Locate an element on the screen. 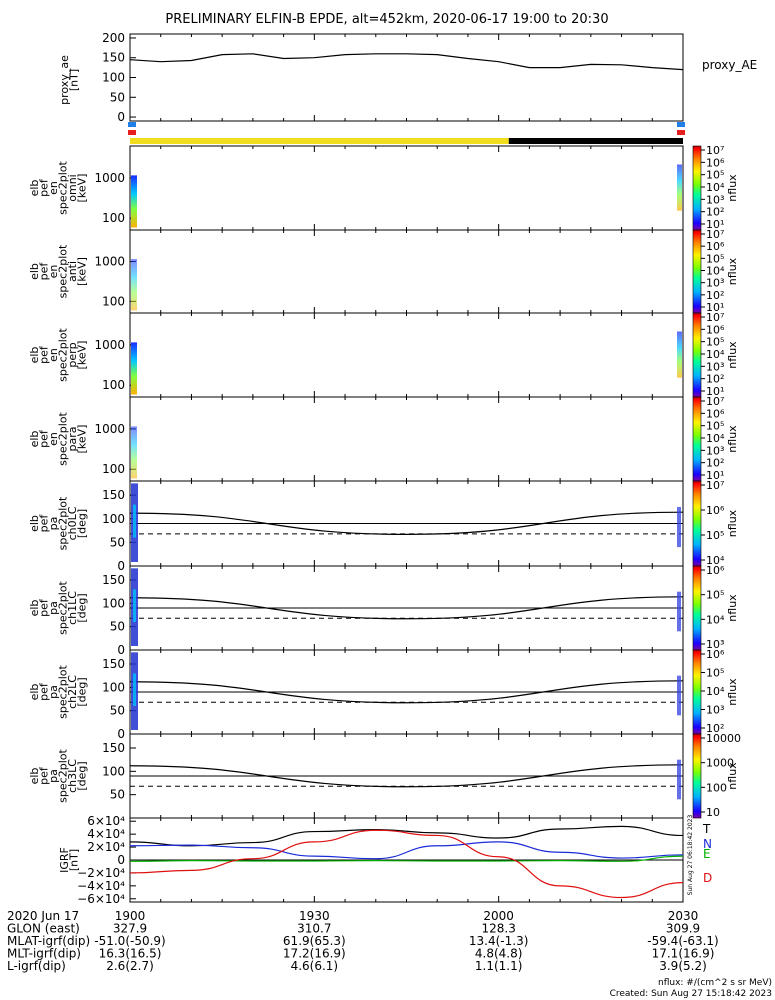 The width and height of the screenshot is (775, 1000). ch1-ytick-label: 0 is located at coordinates (121, 650).